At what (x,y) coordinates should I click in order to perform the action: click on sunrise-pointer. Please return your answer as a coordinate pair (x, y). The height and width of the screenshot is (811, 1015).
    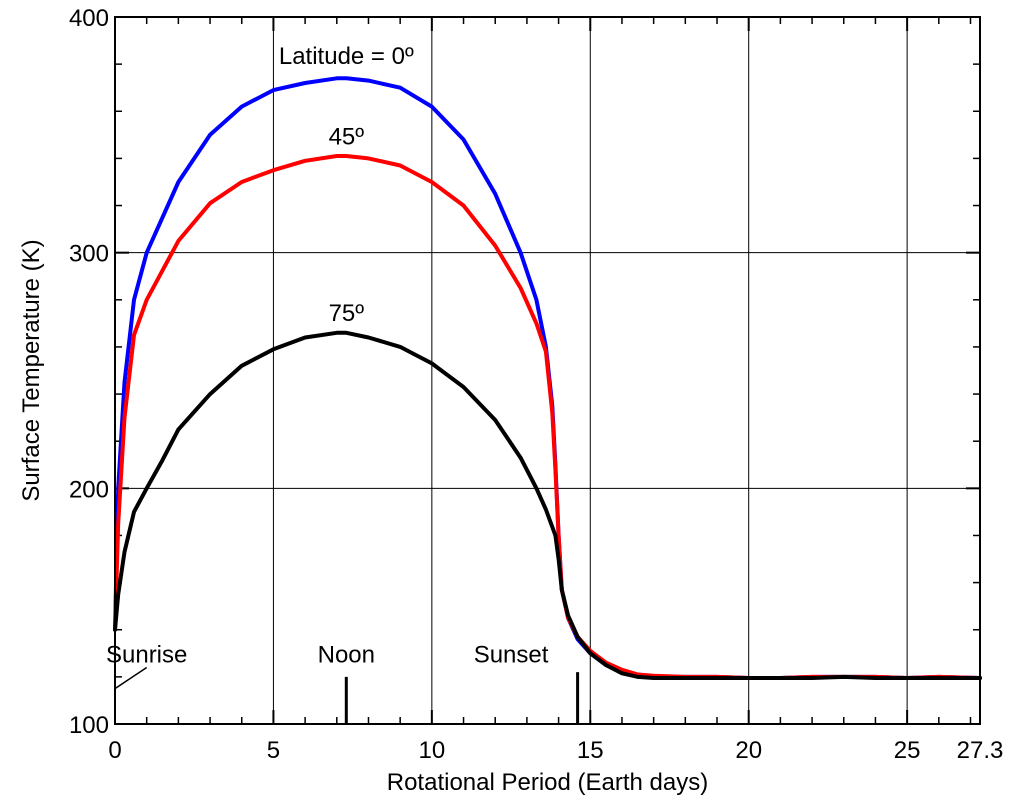
    Looking at the image, I should click on (131, 678).